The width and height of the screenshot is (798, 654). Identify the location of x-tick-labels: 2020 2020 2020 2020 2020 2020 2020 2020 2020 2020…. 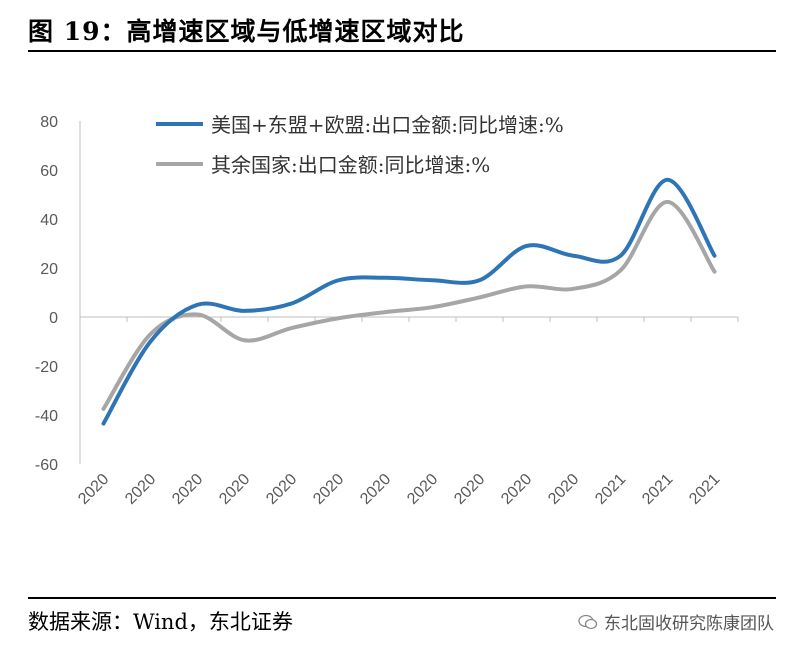
(399, 489).